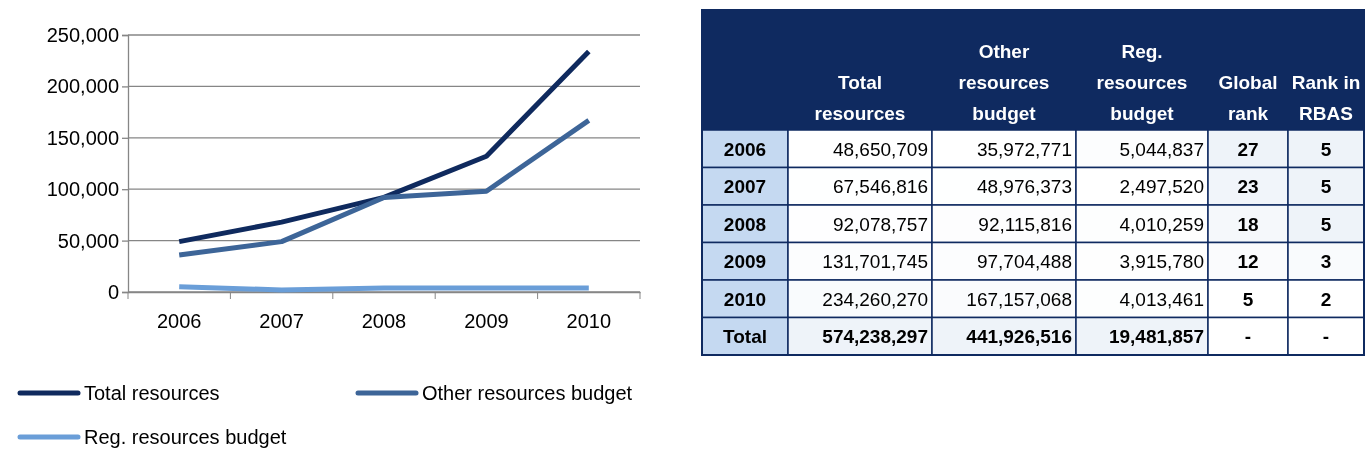 The height and width of the screenshot is (449, 1367). Describe the element at coordinates (745, 337) in the screenshot. I see `y-tick-label: Total` at that location.